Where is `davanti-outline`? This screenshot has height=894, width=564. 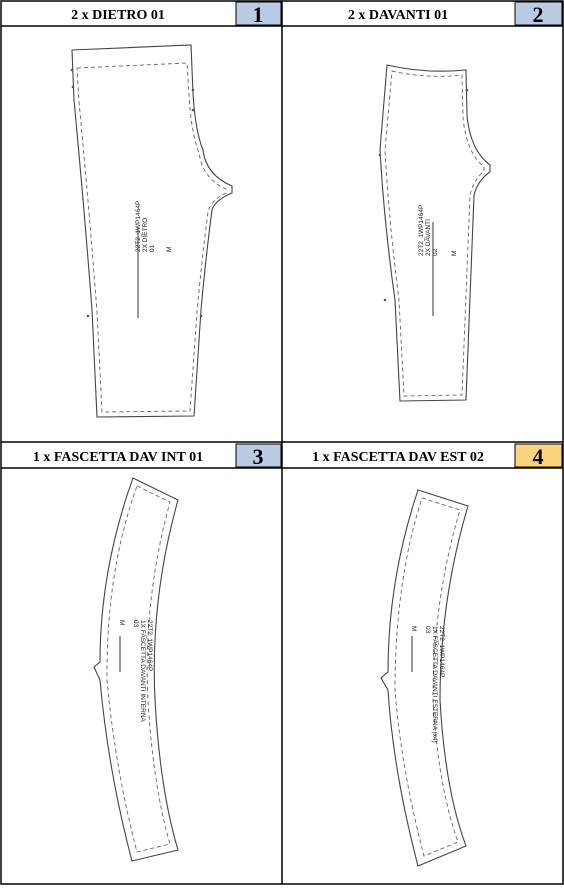 davanti-outline is located at coordinates (435, 233).